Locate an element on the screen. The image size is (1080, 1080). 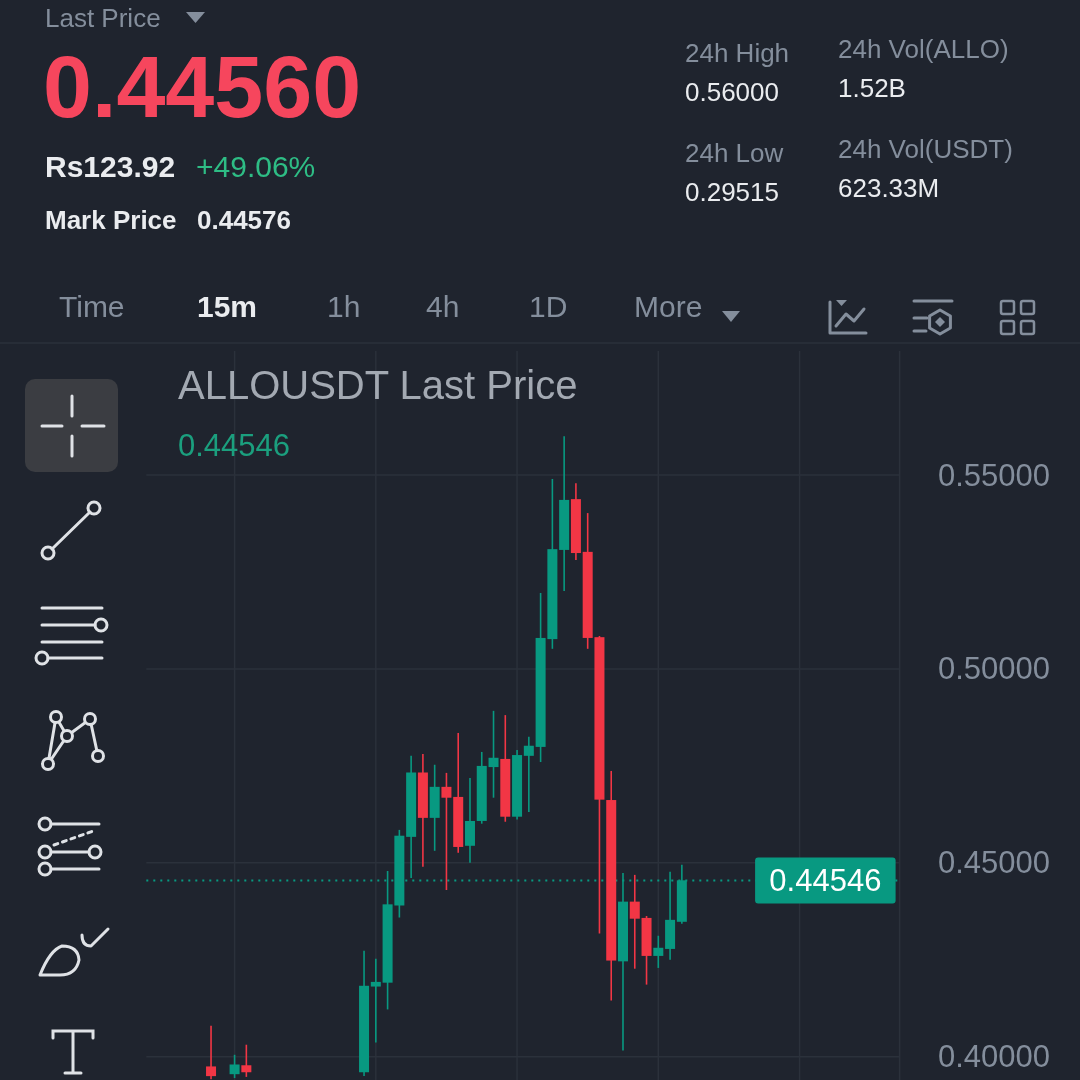
y-tick-label: 0.50000 is located at coordinates (993, 669).